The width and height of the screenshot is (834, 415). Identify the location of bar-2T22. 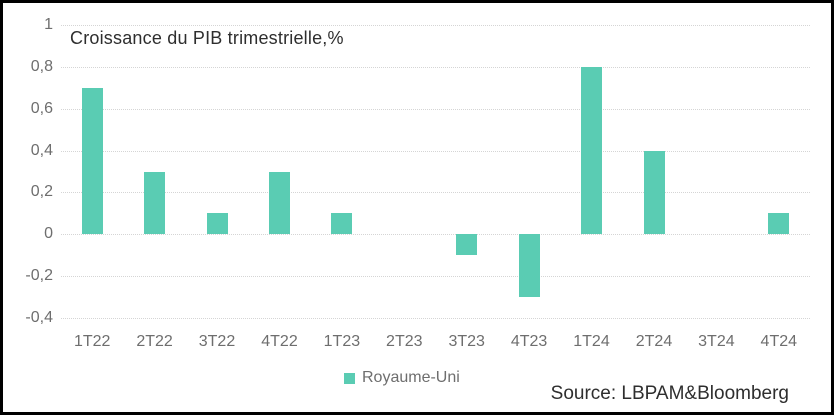
(155, 203).